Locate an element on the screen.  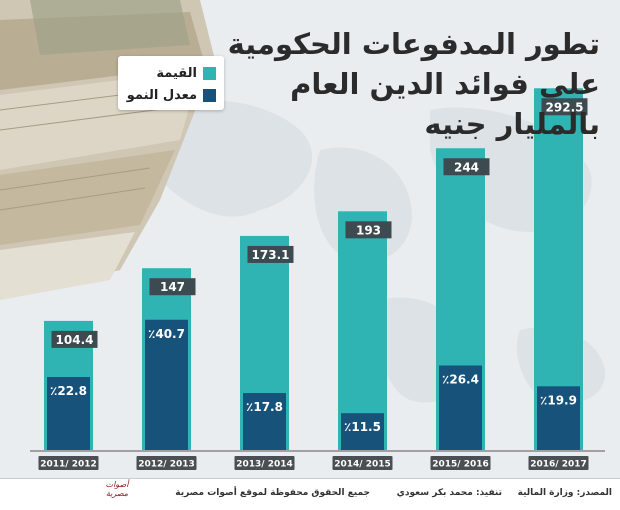
value-label: 193 is located at coordinates (368, 230).